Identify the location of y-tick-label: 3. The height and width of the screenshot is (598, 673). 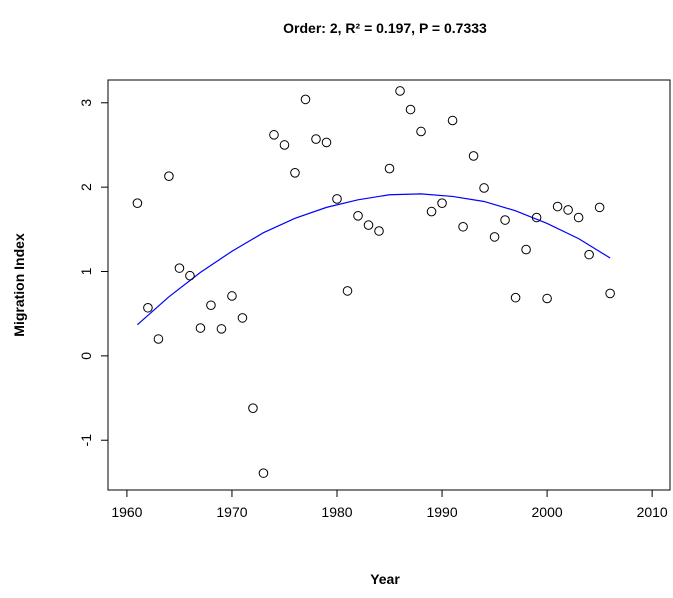
(86, 103).